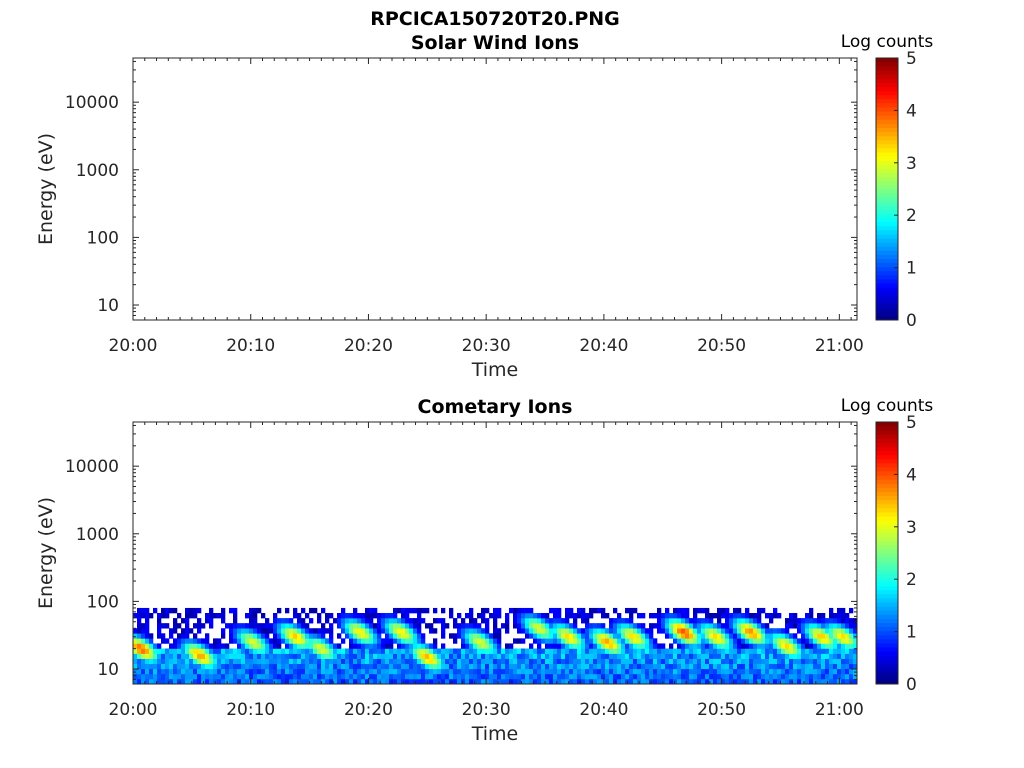 The image size is (1024, 768). I want to click on colorbar-label: Log counts, so click(887, 42).